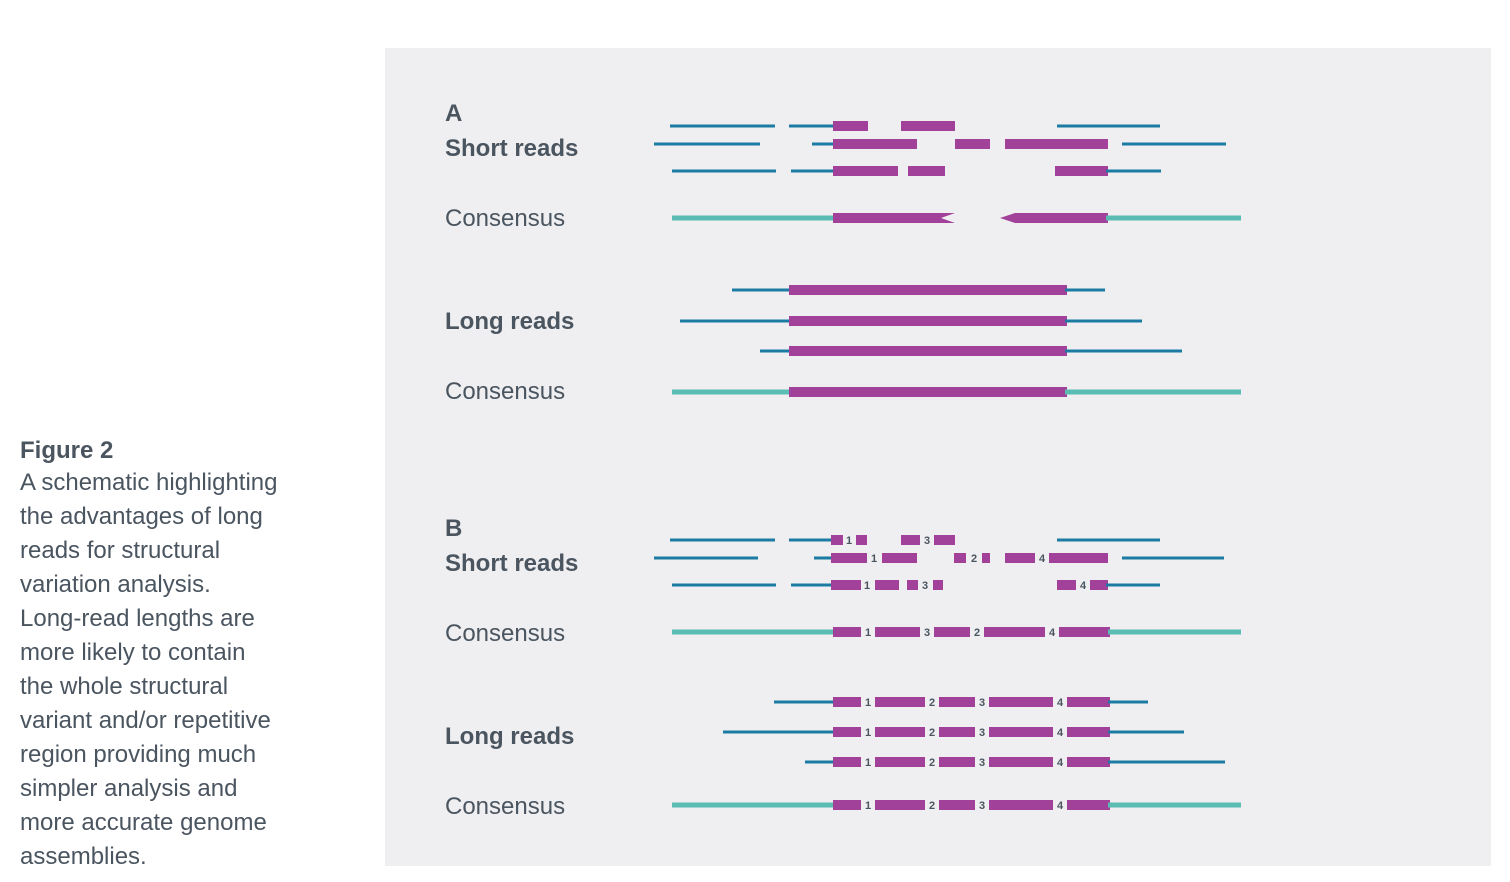 Image resolution: width=1510 pixels, height=882 pixels. I want to click on panel-a-long-reads-label: Long reads, so click(509, 321).